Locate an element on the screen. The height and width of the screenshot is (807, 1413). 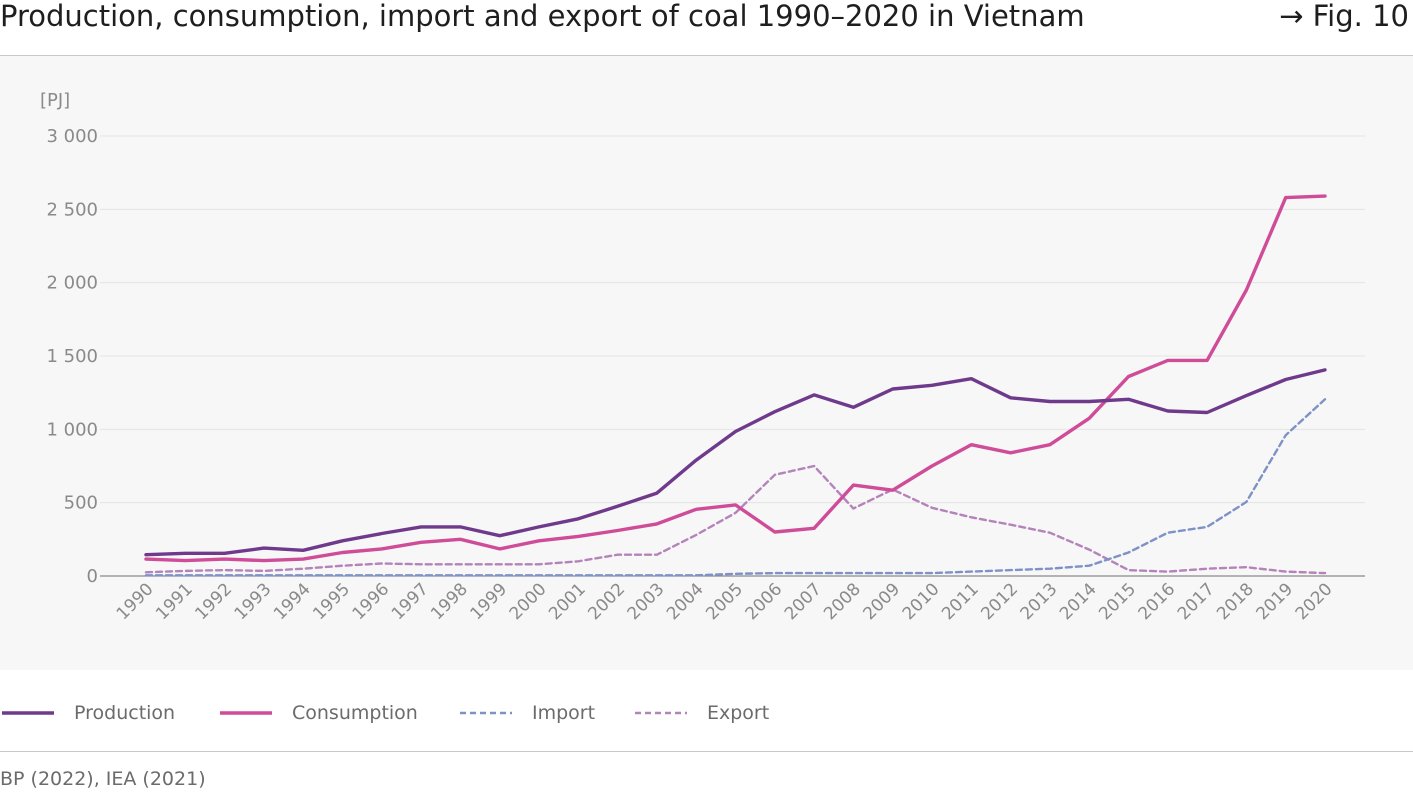
x-tick-label: 1997 is located at coordinates (410, 601).